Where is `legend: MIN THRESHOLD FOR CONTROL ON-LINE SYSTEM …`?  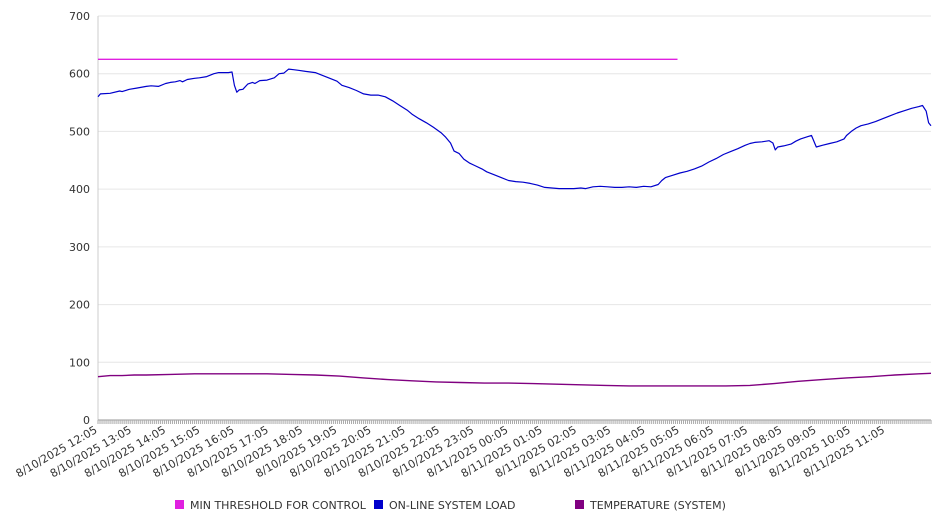 legend: MIN THRESHOLD FOR CONTROL ON-LINE SYSTEM … is located at coordinates (450, 505).